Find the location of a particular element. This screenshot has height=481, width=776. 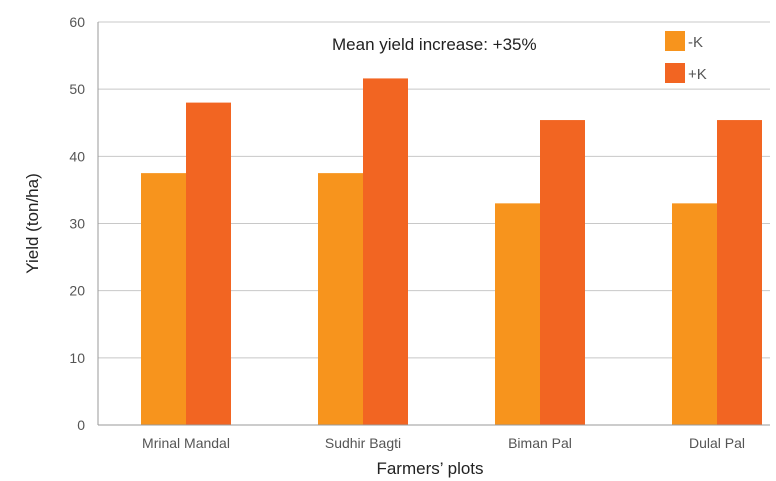

bar-biman-pal-plus-k is located at coordinates (562, 273).